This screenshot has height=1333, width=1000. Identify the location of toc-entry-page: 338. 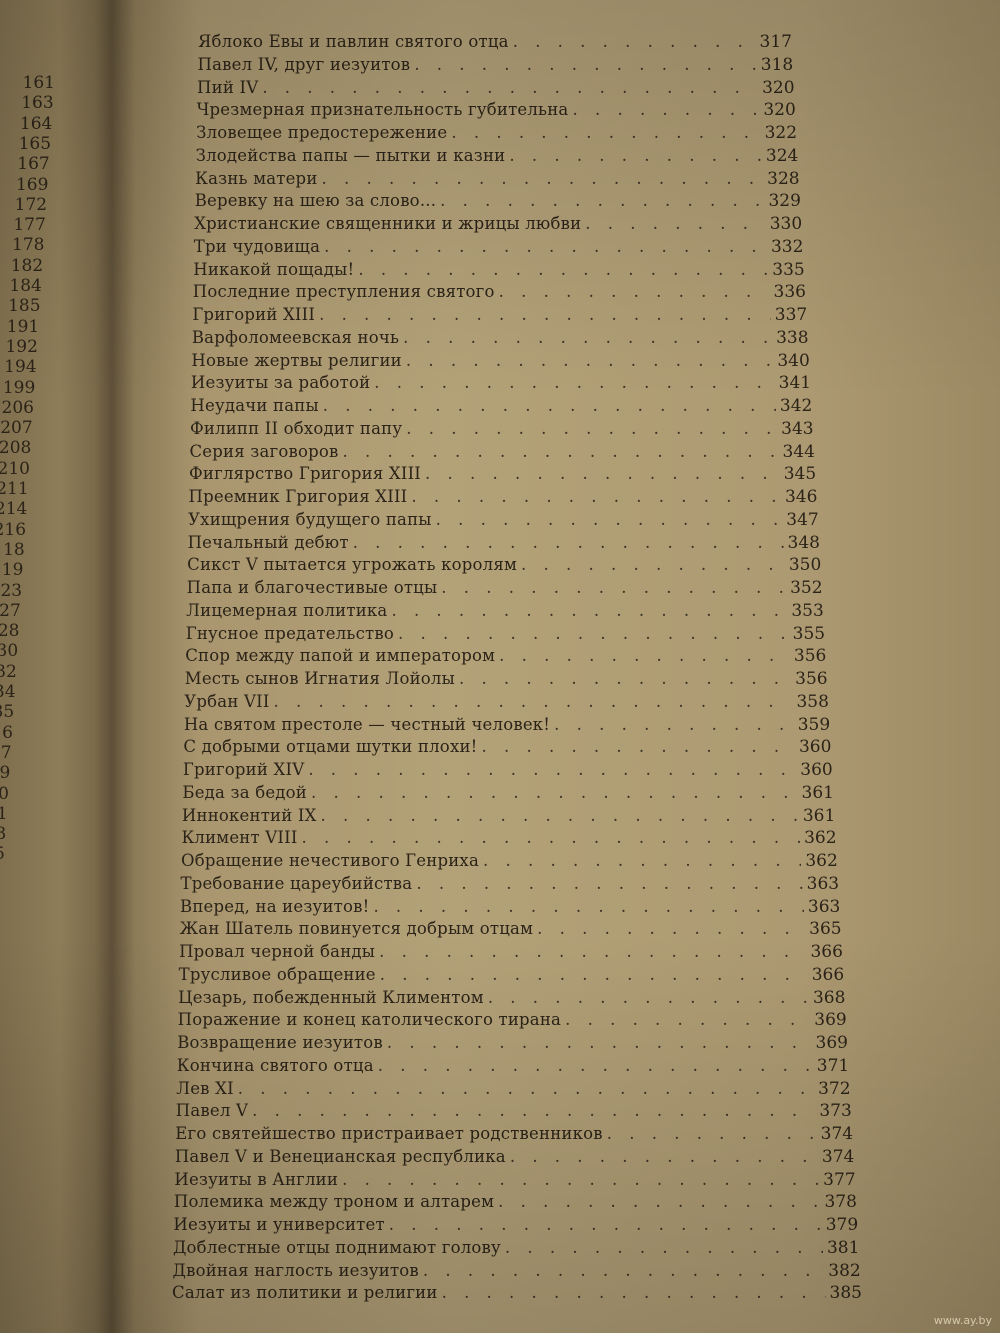
(792, 337).